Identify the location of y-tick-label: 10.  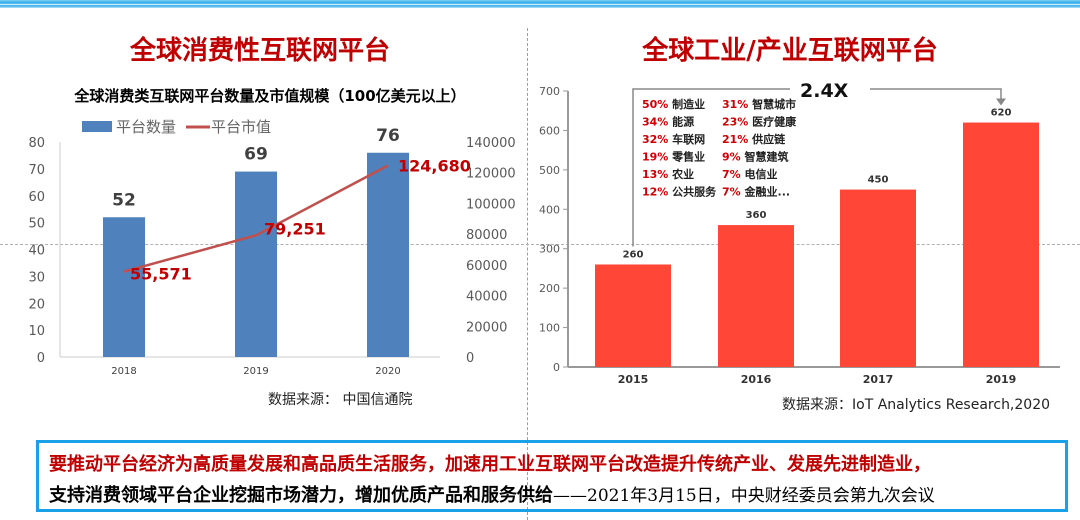
(36, 331).